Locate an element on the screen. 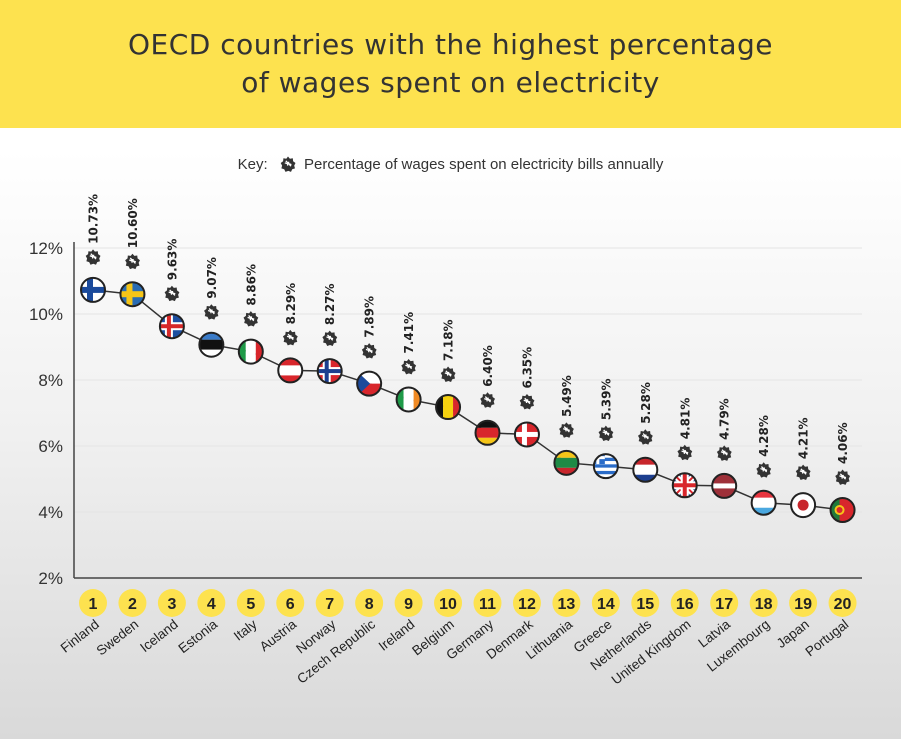 The width and height of the screenshot is (901, 739). data-label: 5.28% is located at coordinates (646, 403).